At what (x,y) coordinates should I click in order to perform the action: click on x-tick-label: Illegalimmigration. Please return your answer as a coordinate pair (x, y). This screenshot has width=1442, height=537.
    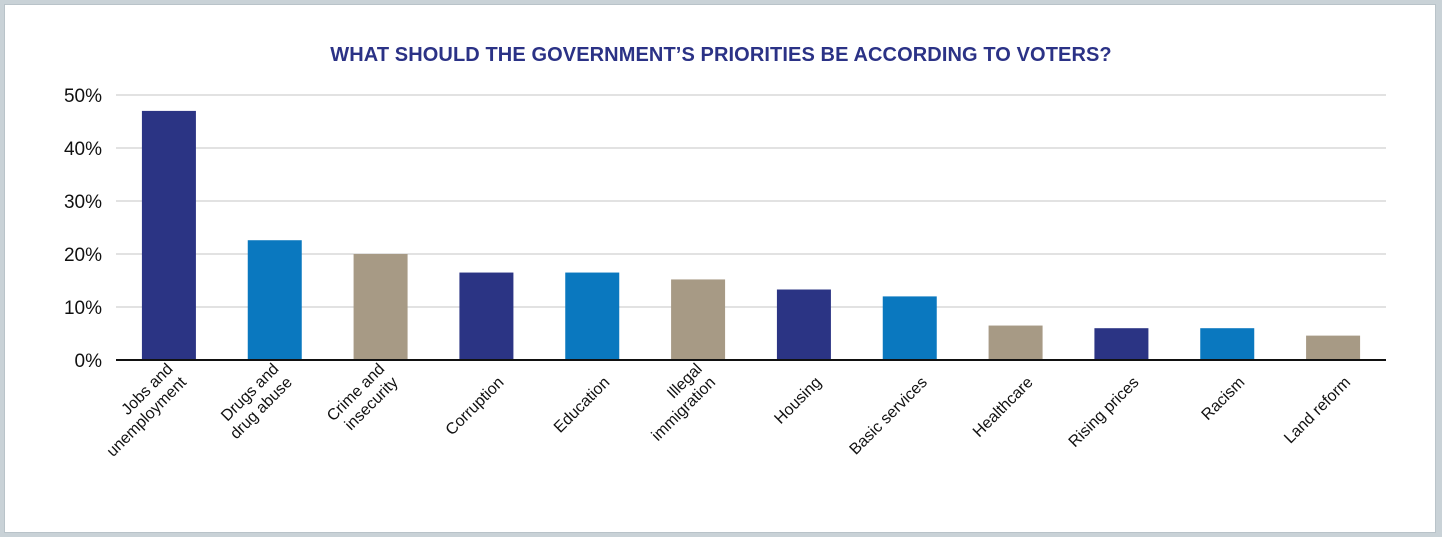
    Looking at the image, I should click on (677, 403).